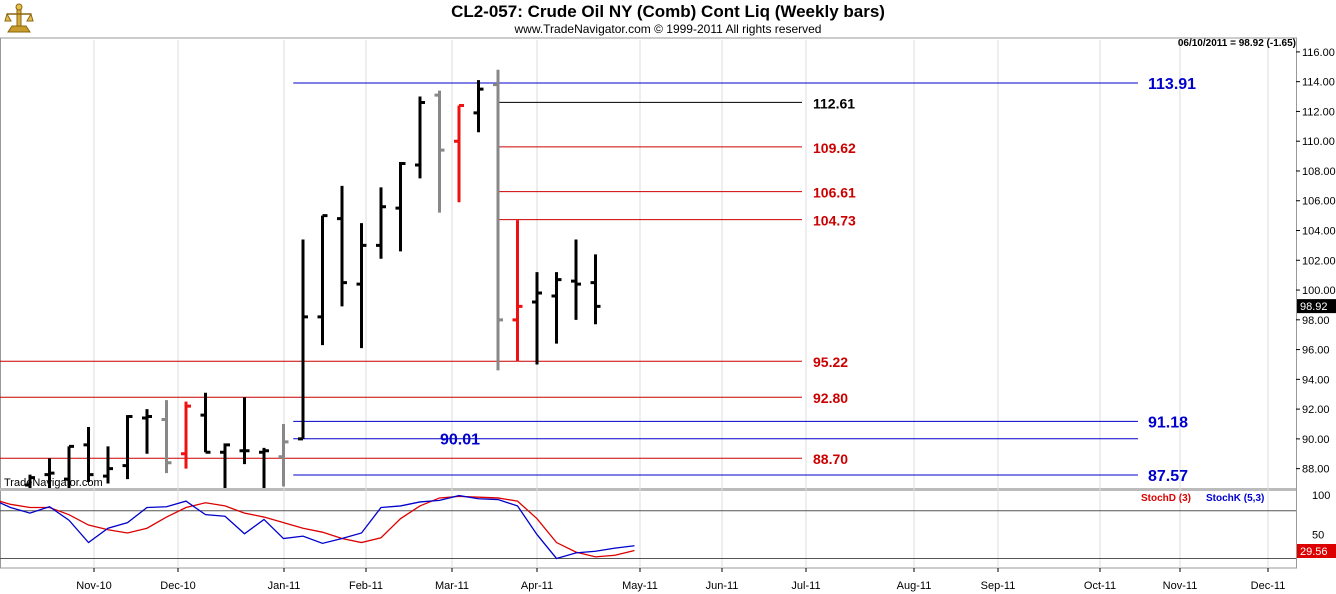 This screenshot has width=1336, height=594. What do you see at coordinates (1316, 380) in the screenshot?
I see `price-axis-label: 94.00` at bounding box center [1316, 380].